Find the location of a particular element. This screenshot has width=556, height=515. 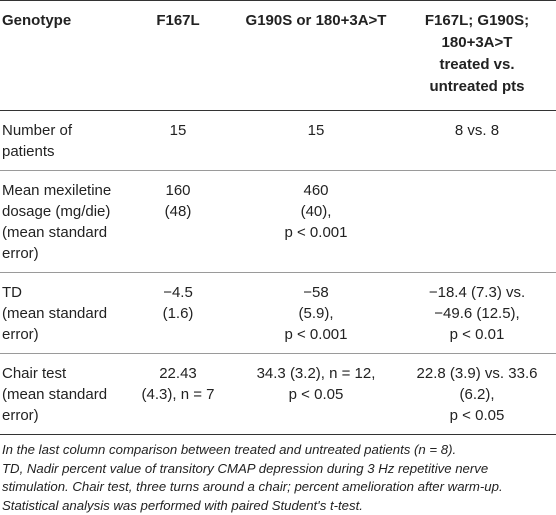

header-genotype: Genotype is located at coordinates (61, 56).